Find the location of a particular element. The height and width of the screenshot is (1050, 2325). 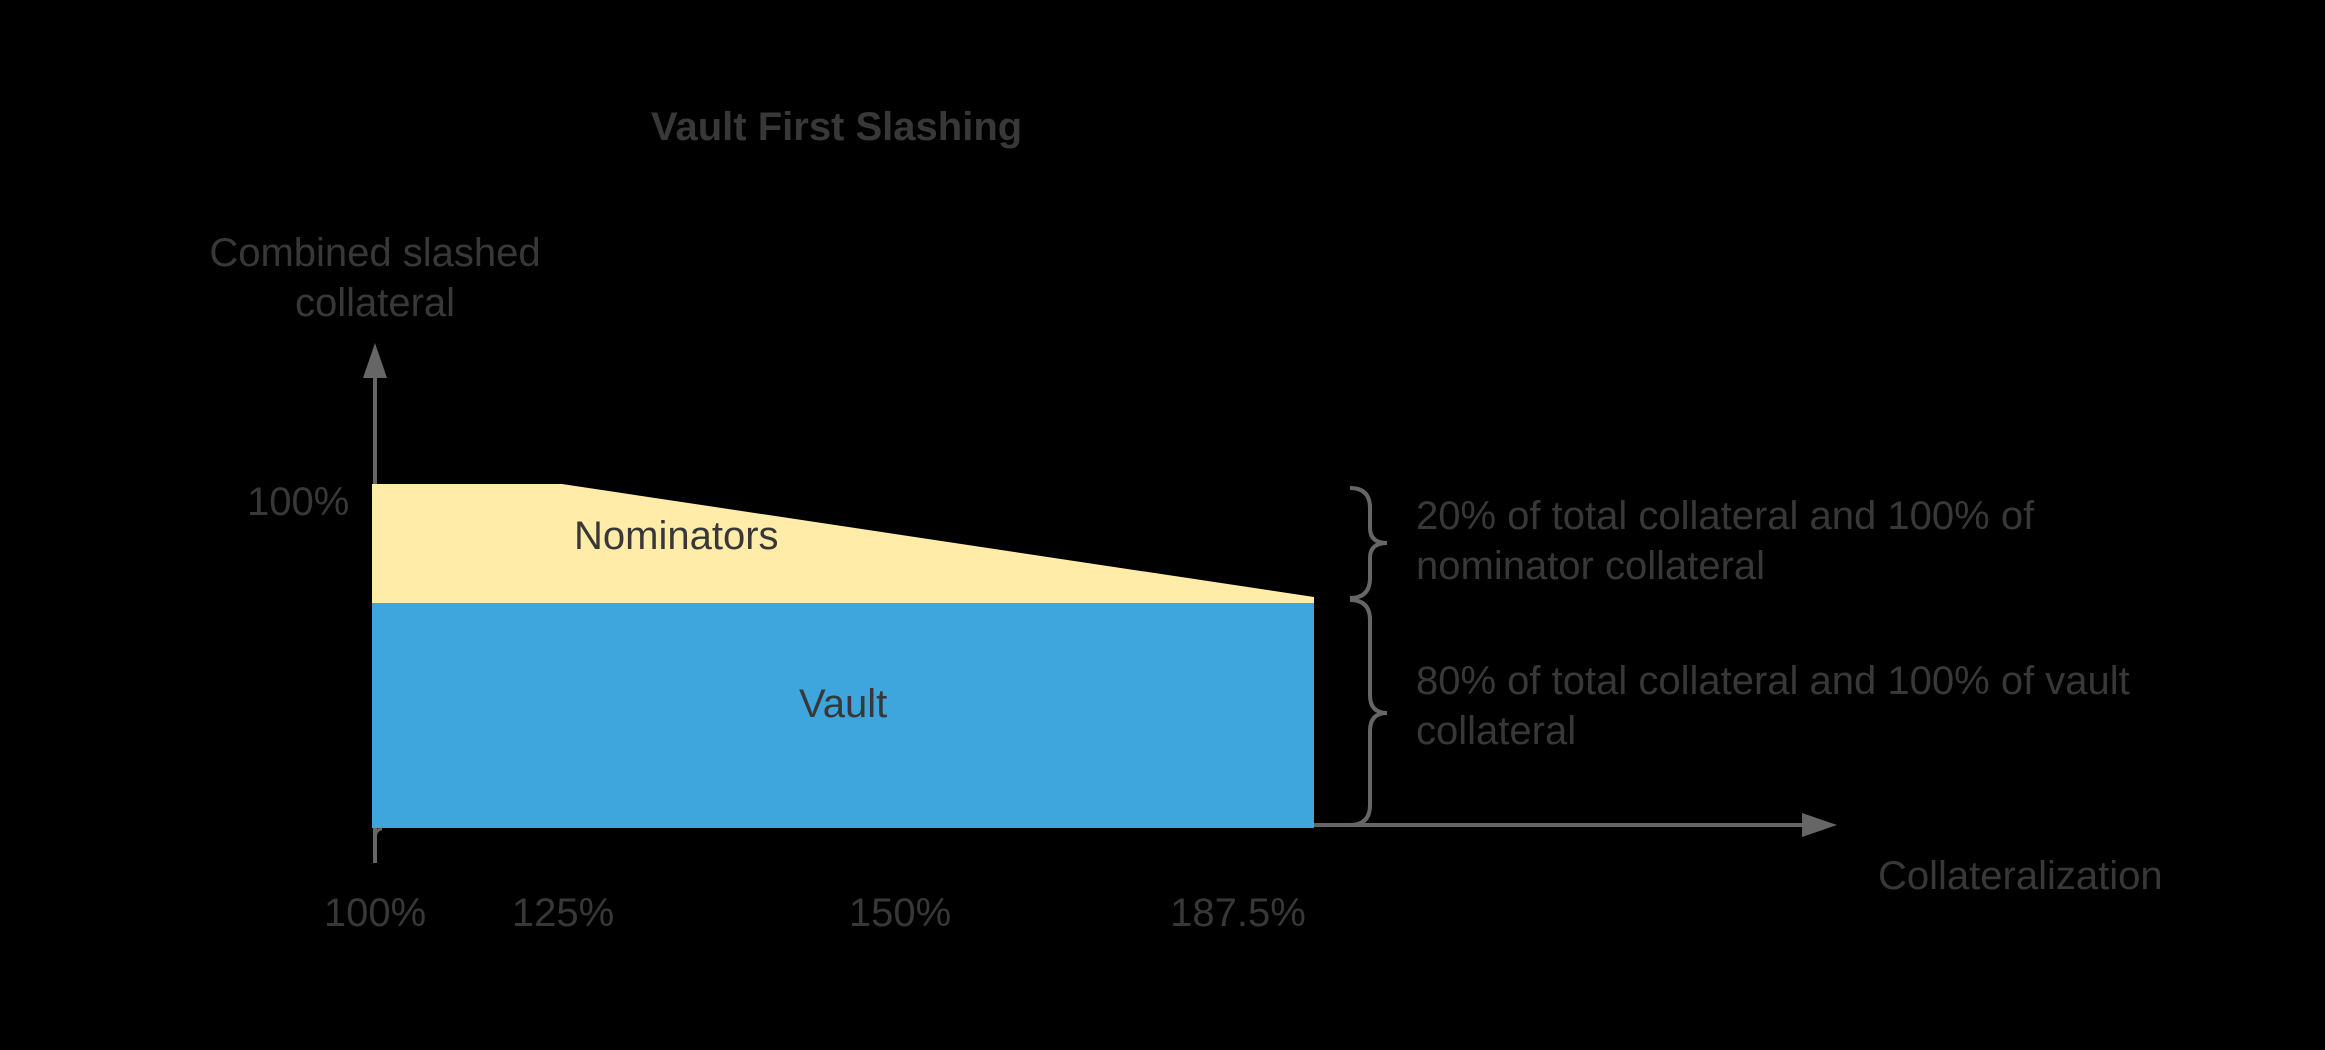

y-axis-label-line2: collateral is located at coordinates (375, 303).